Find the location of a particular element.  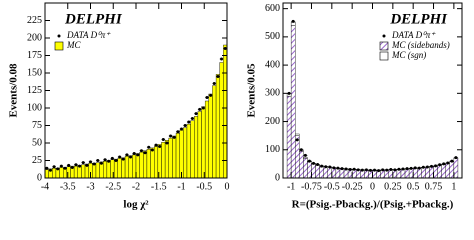

x-tick-label: -3.5 is located at coordinates (68, 186).